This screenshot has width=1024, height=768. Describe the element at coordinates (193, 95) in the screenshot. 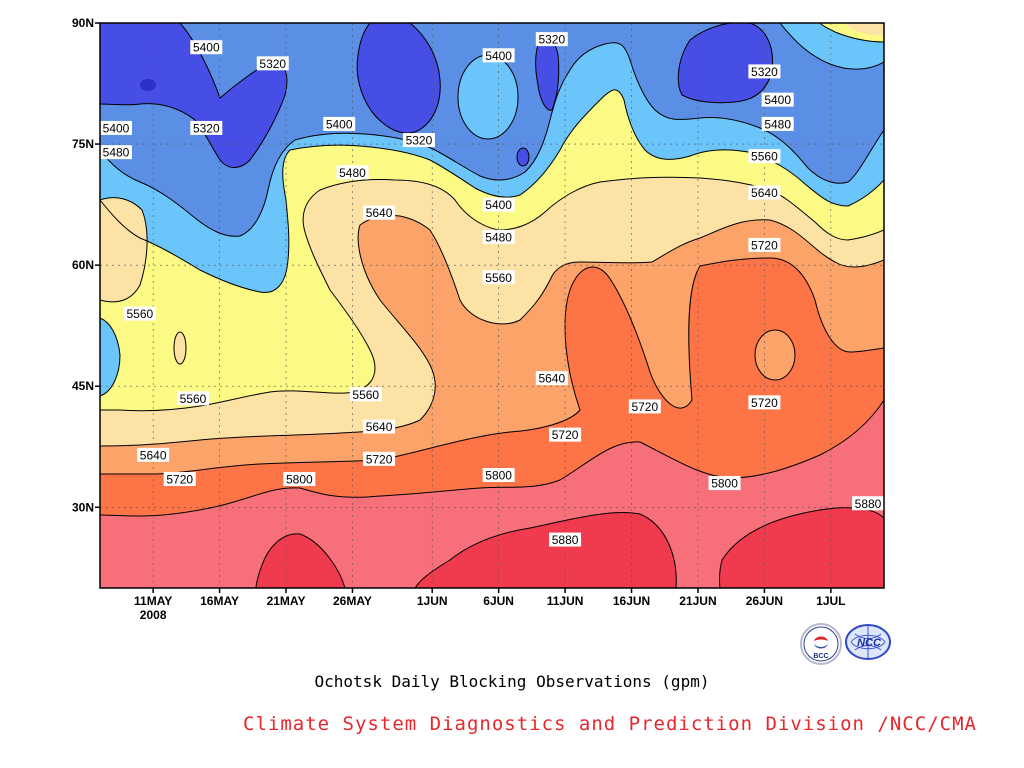

I see `low-west` at that location.